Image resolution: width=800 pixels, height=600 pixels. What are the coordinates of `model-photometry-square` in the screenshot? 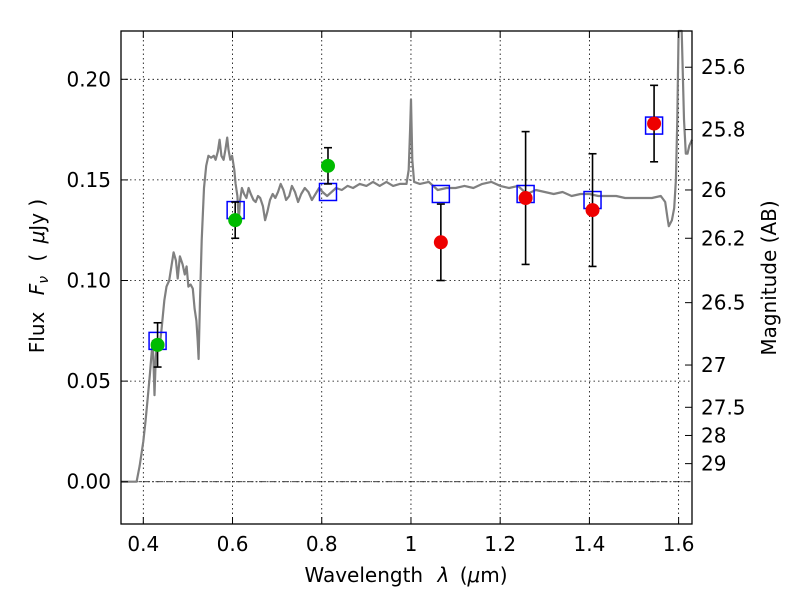 It's located at (441, 194).